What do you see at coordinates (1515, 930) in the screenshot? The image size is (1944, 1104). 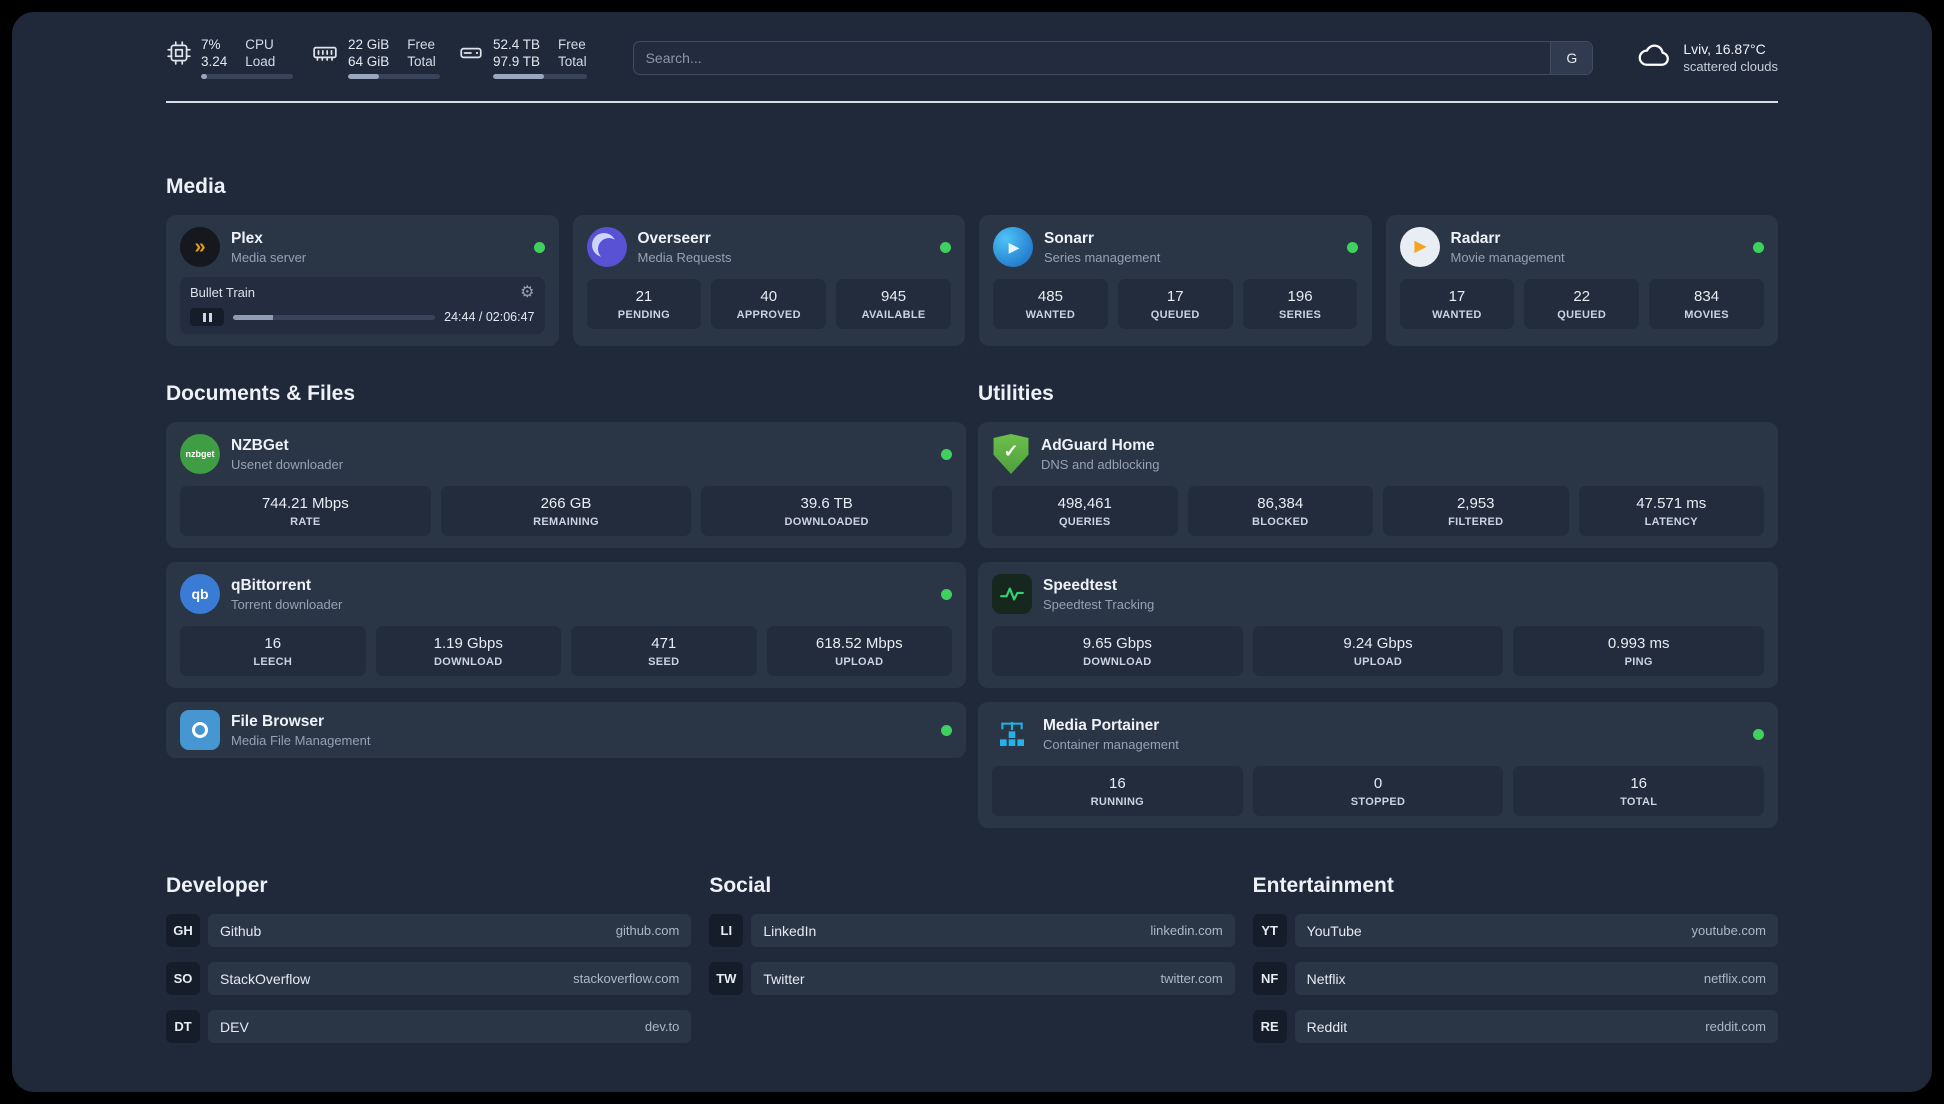 I see `bookmark-youtube: YT YouTube youtube.com` at bounding box center [1515, 930].